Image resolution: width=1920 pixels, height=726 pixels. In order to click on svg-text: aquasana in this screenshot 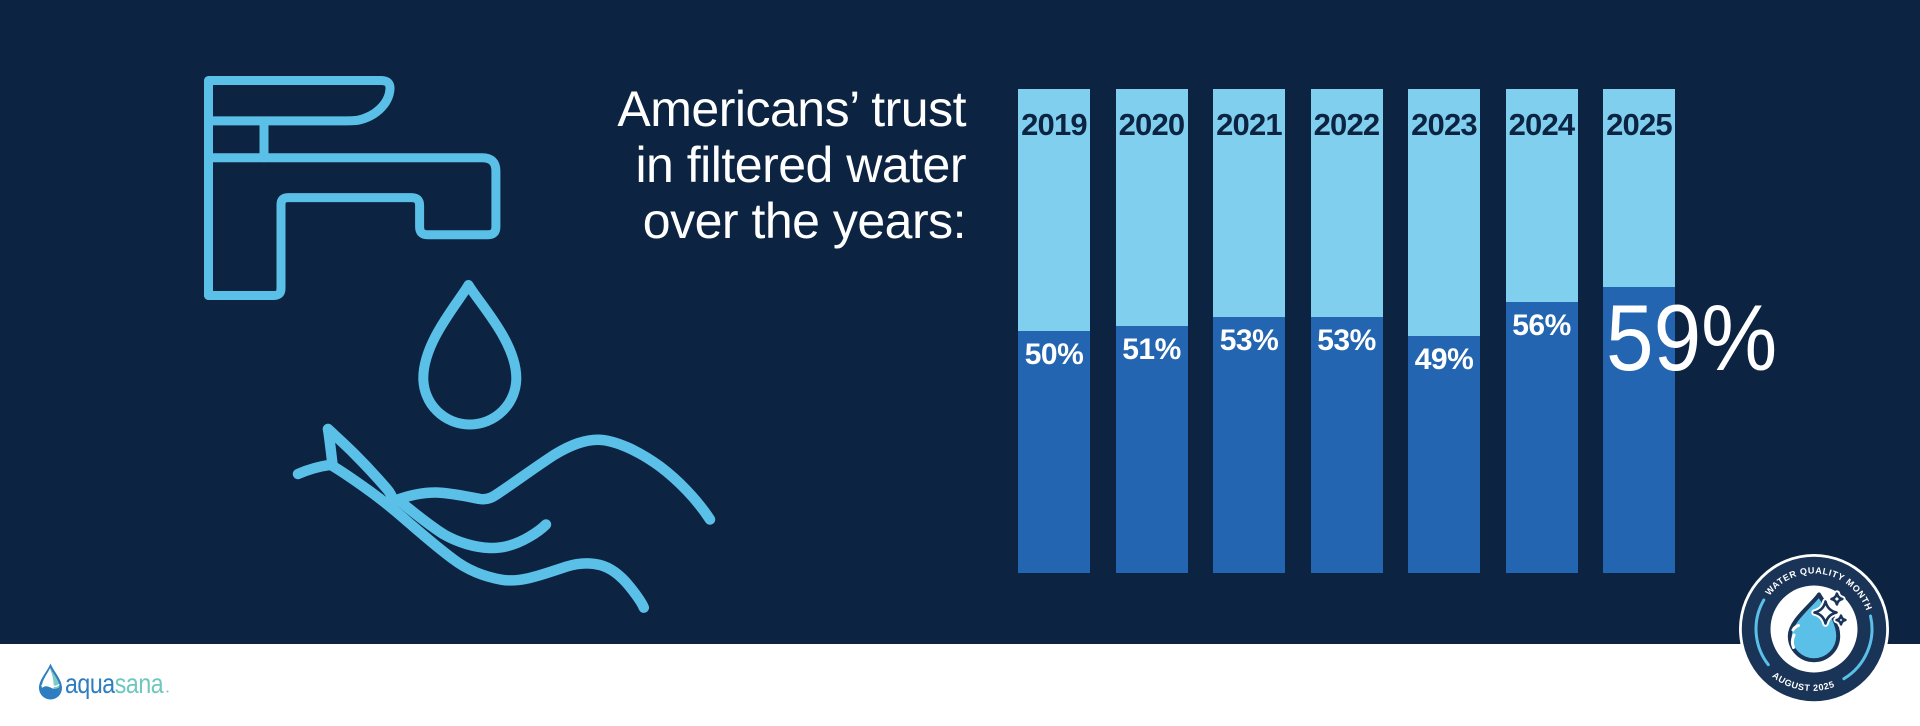, I will do `click(114, 684)`.